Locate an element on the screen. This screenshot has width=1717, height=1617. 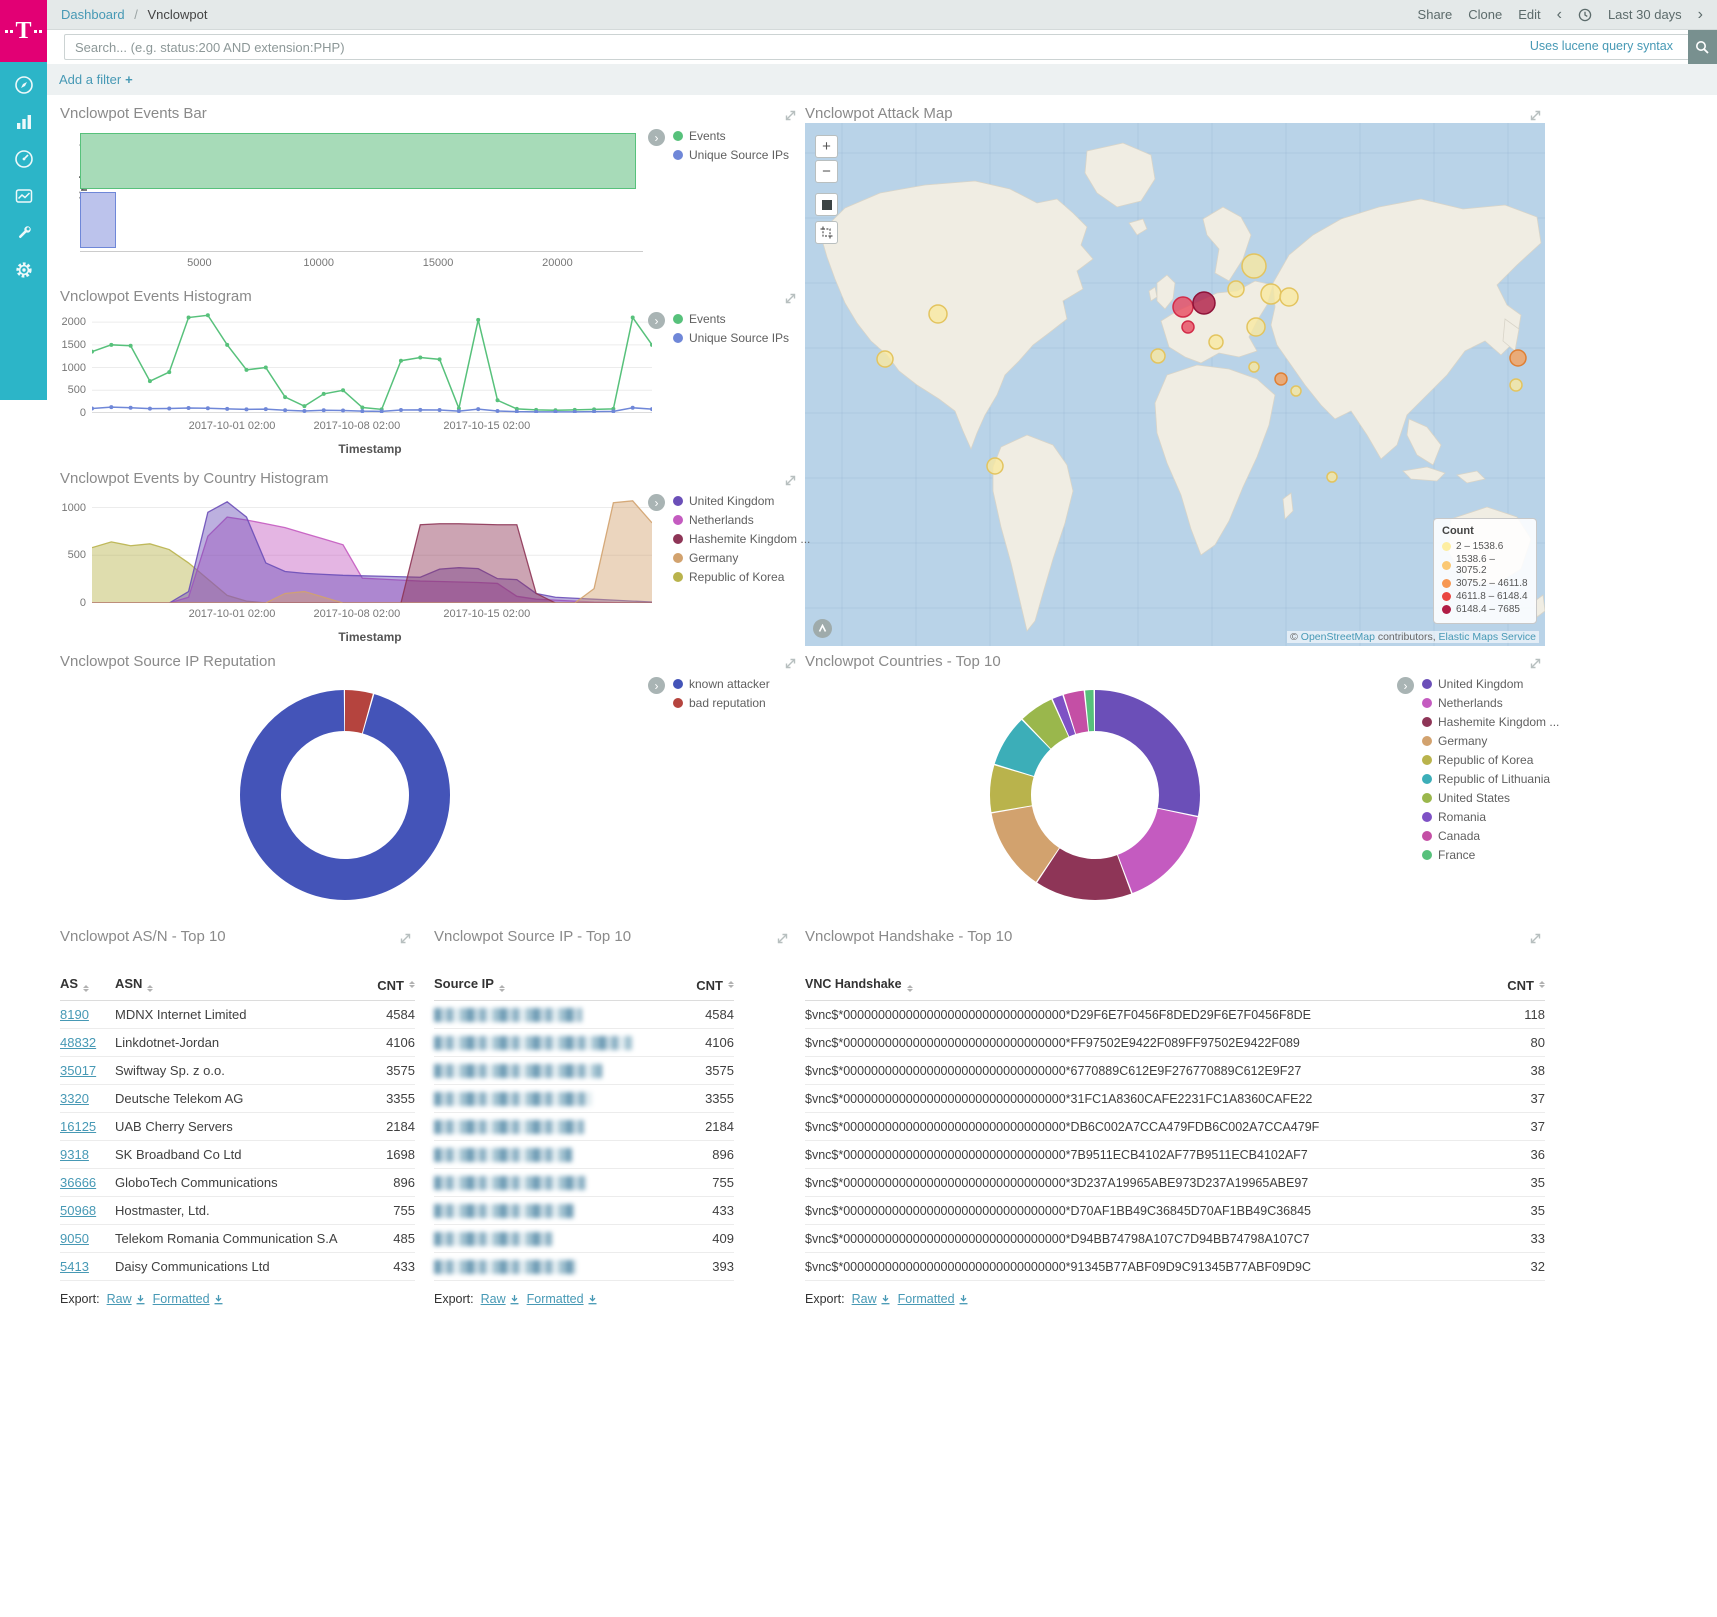
lucene-syntax-link: Uses lucene query syntax is located at coordinates (1601, 46).